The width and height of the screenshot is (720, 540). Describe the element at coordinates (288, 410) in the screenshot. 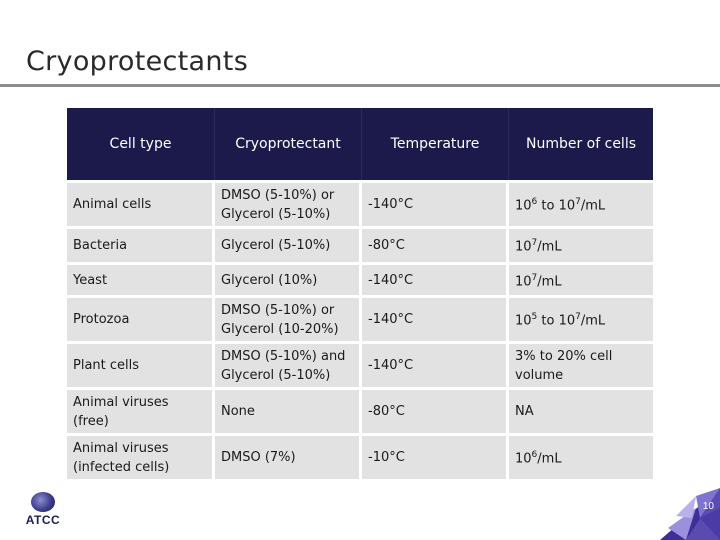

I see `cryoprotectant: None` at that location.